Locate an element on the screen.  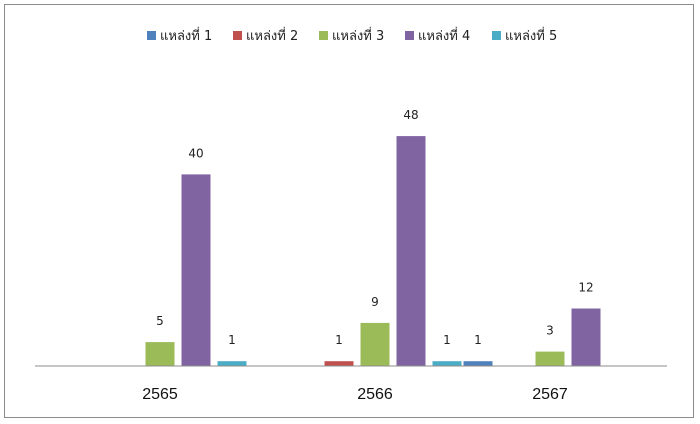
data-label-2565-series-5: 1 is located at coordinates (232, 340).